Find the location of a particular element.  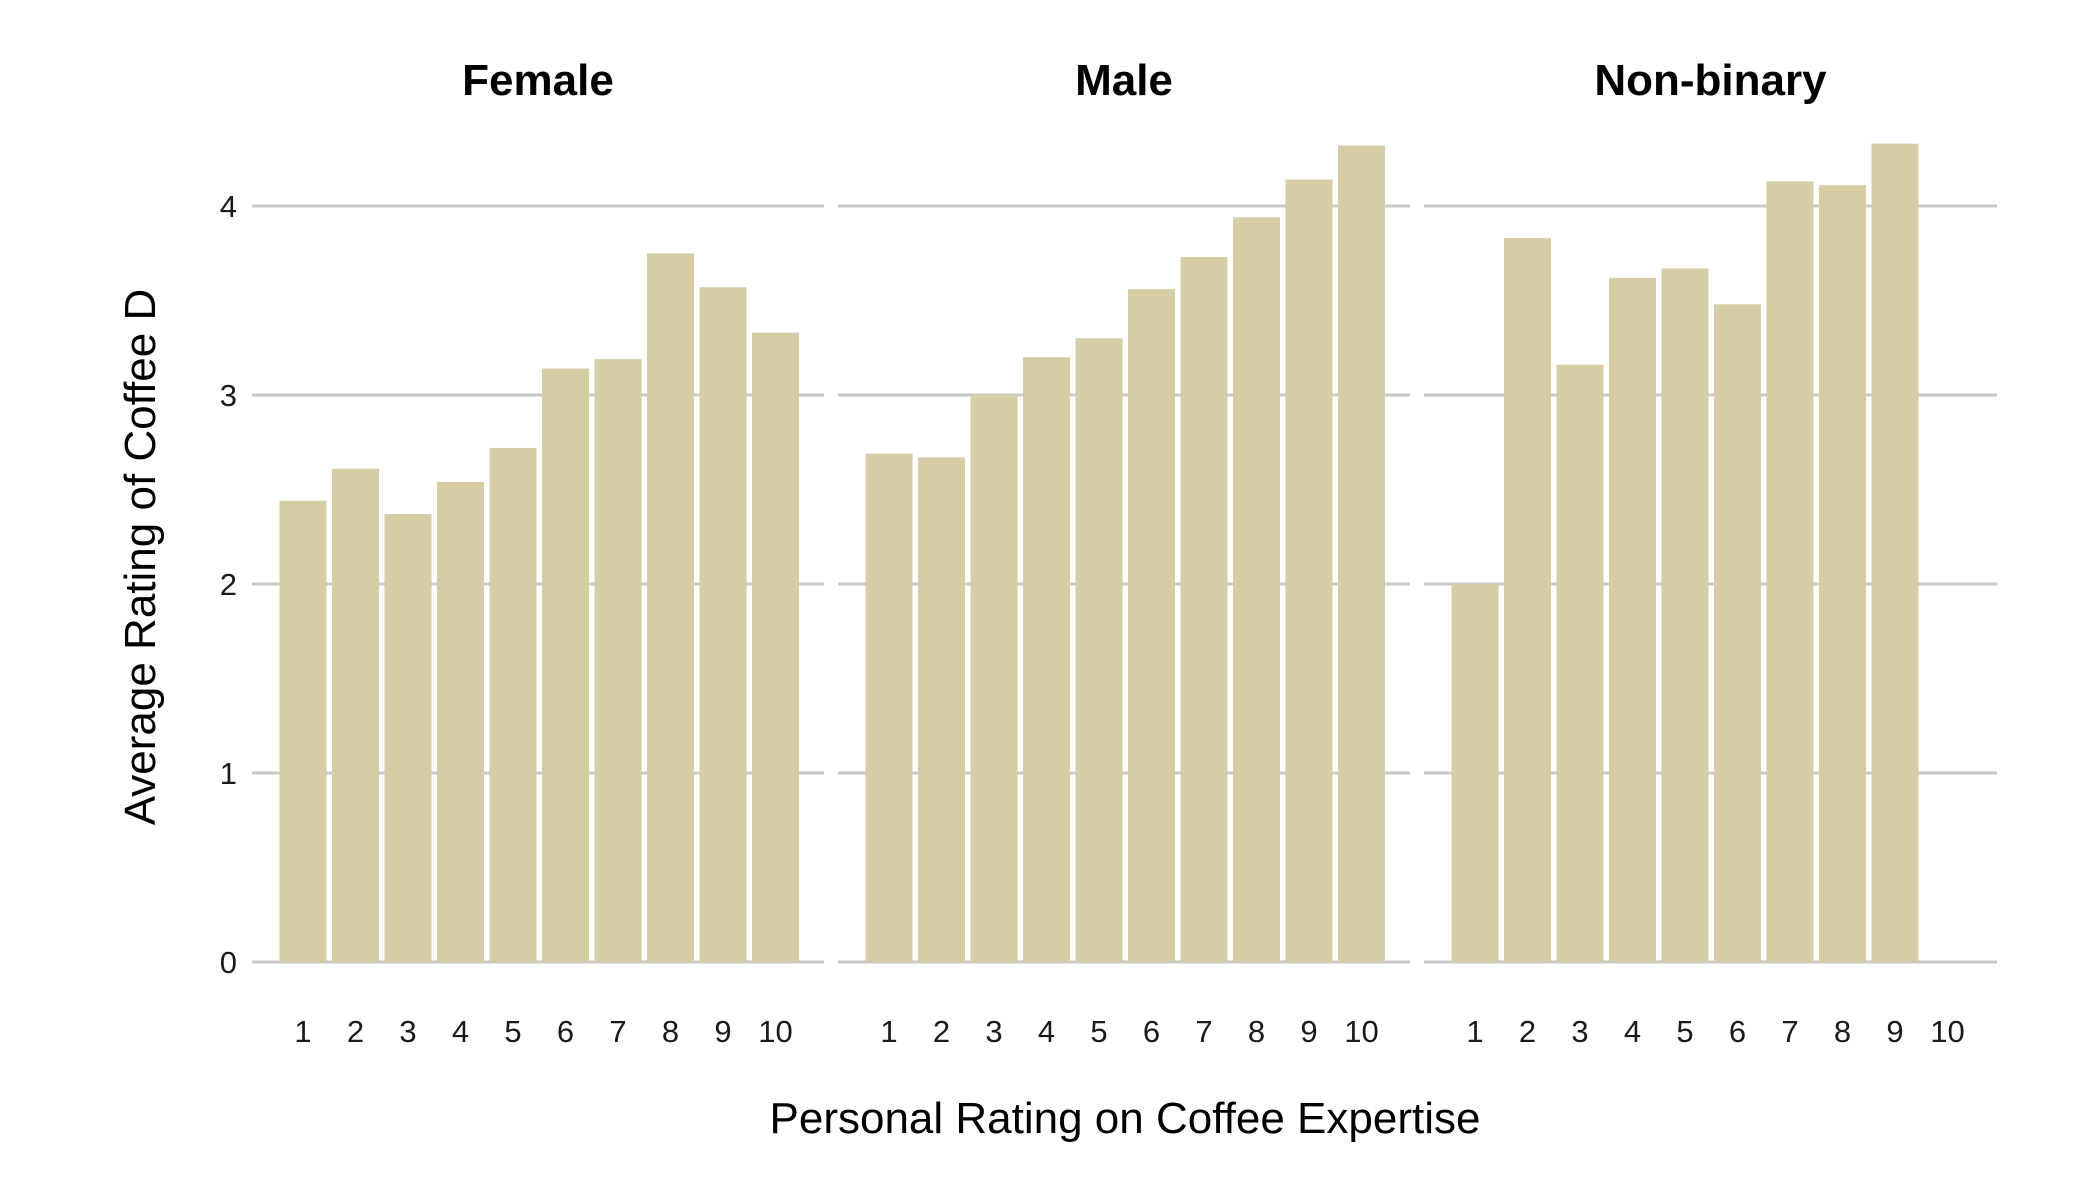

y-tick-label: 3 is located at coordinates (228, 395).